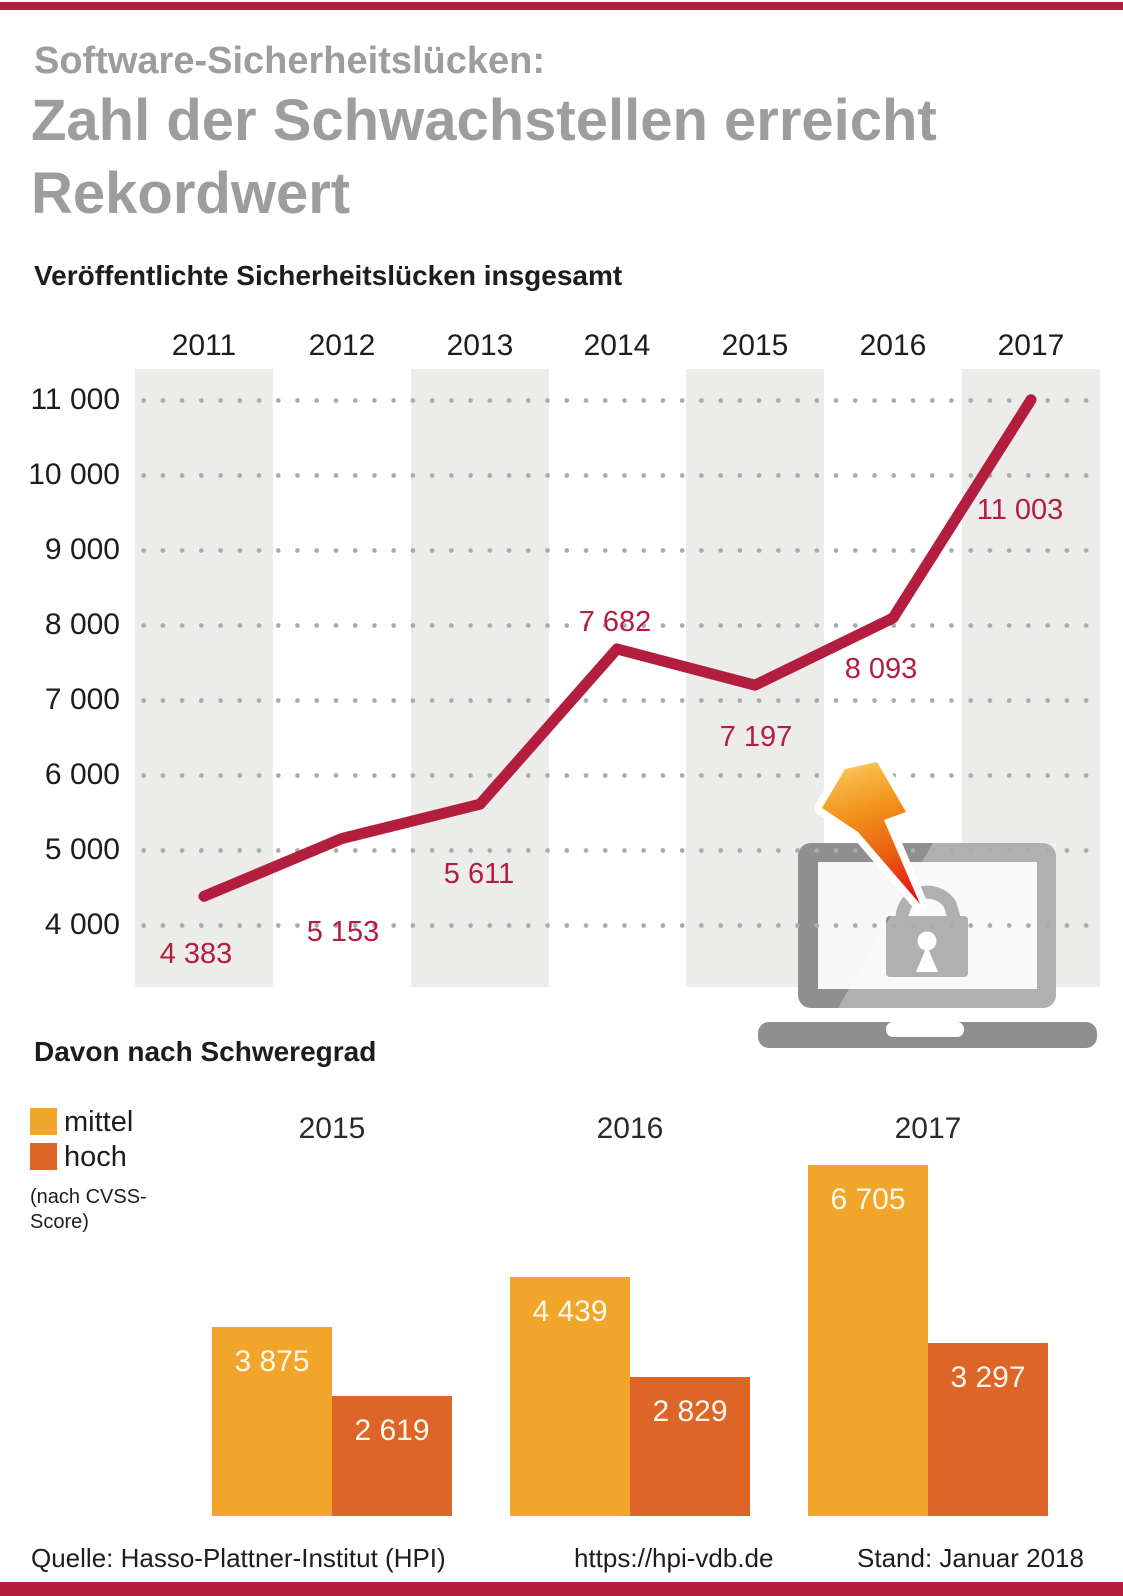 Image resolution: width=1123 pixels, height=1596 pixels. I want to click on x-axis-label: 2017, so click(1031, 345).